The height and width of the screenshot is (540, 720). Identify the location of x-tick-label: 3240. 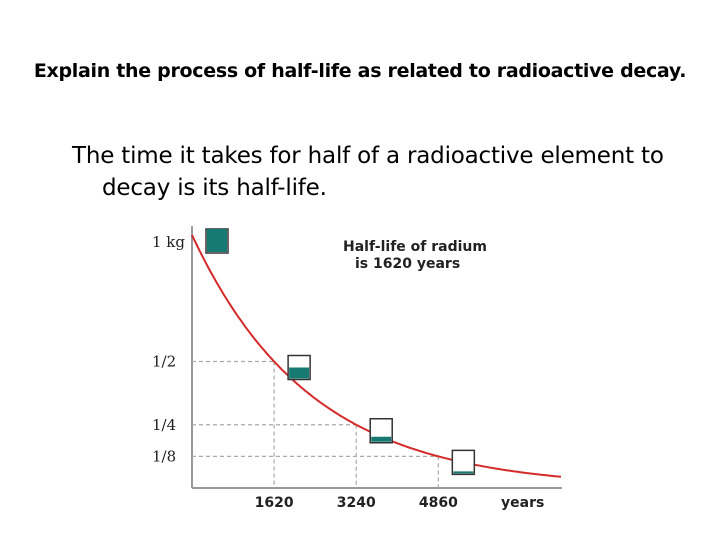
(356, 503).